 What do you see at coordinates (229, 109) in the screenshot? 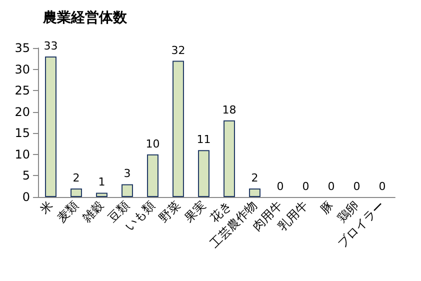
I see `data-label: 18` at bounding box center [229, 109].